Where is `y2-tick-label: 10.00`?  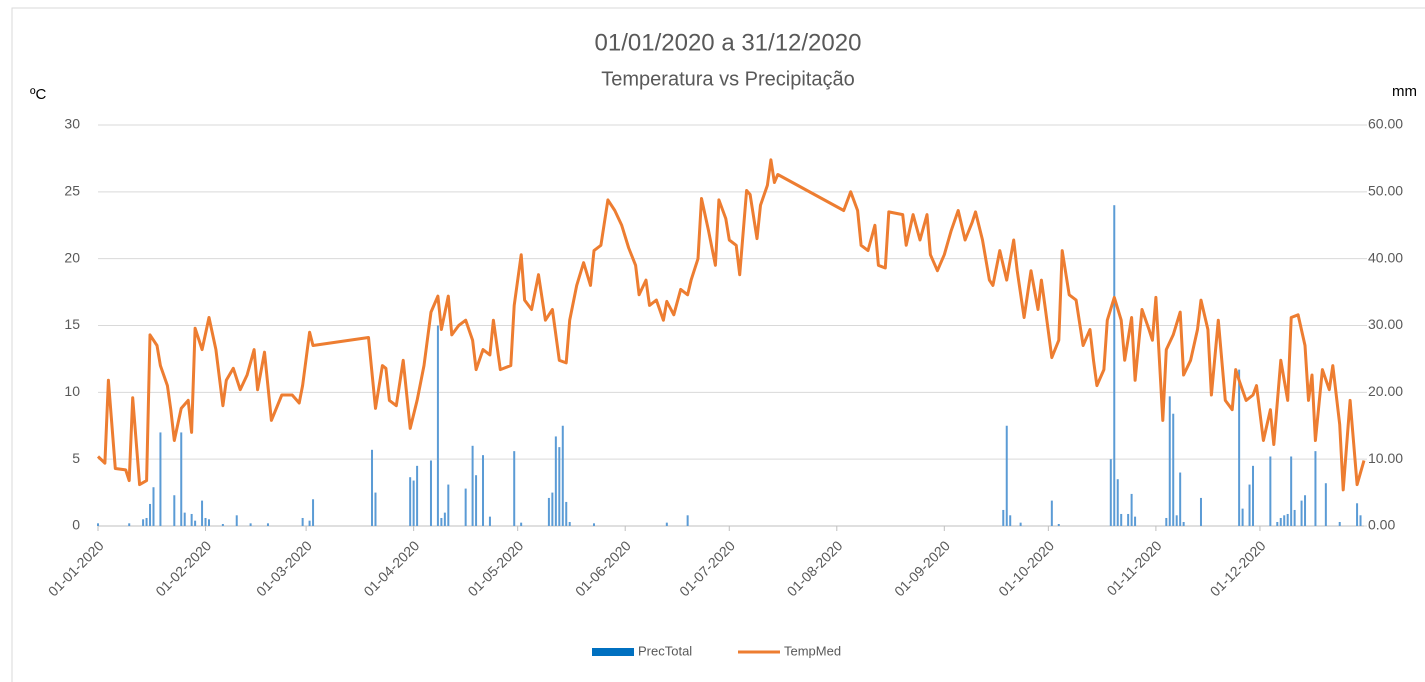
y2-tick-label: 10.00 is located at coordinates (1385, 458).